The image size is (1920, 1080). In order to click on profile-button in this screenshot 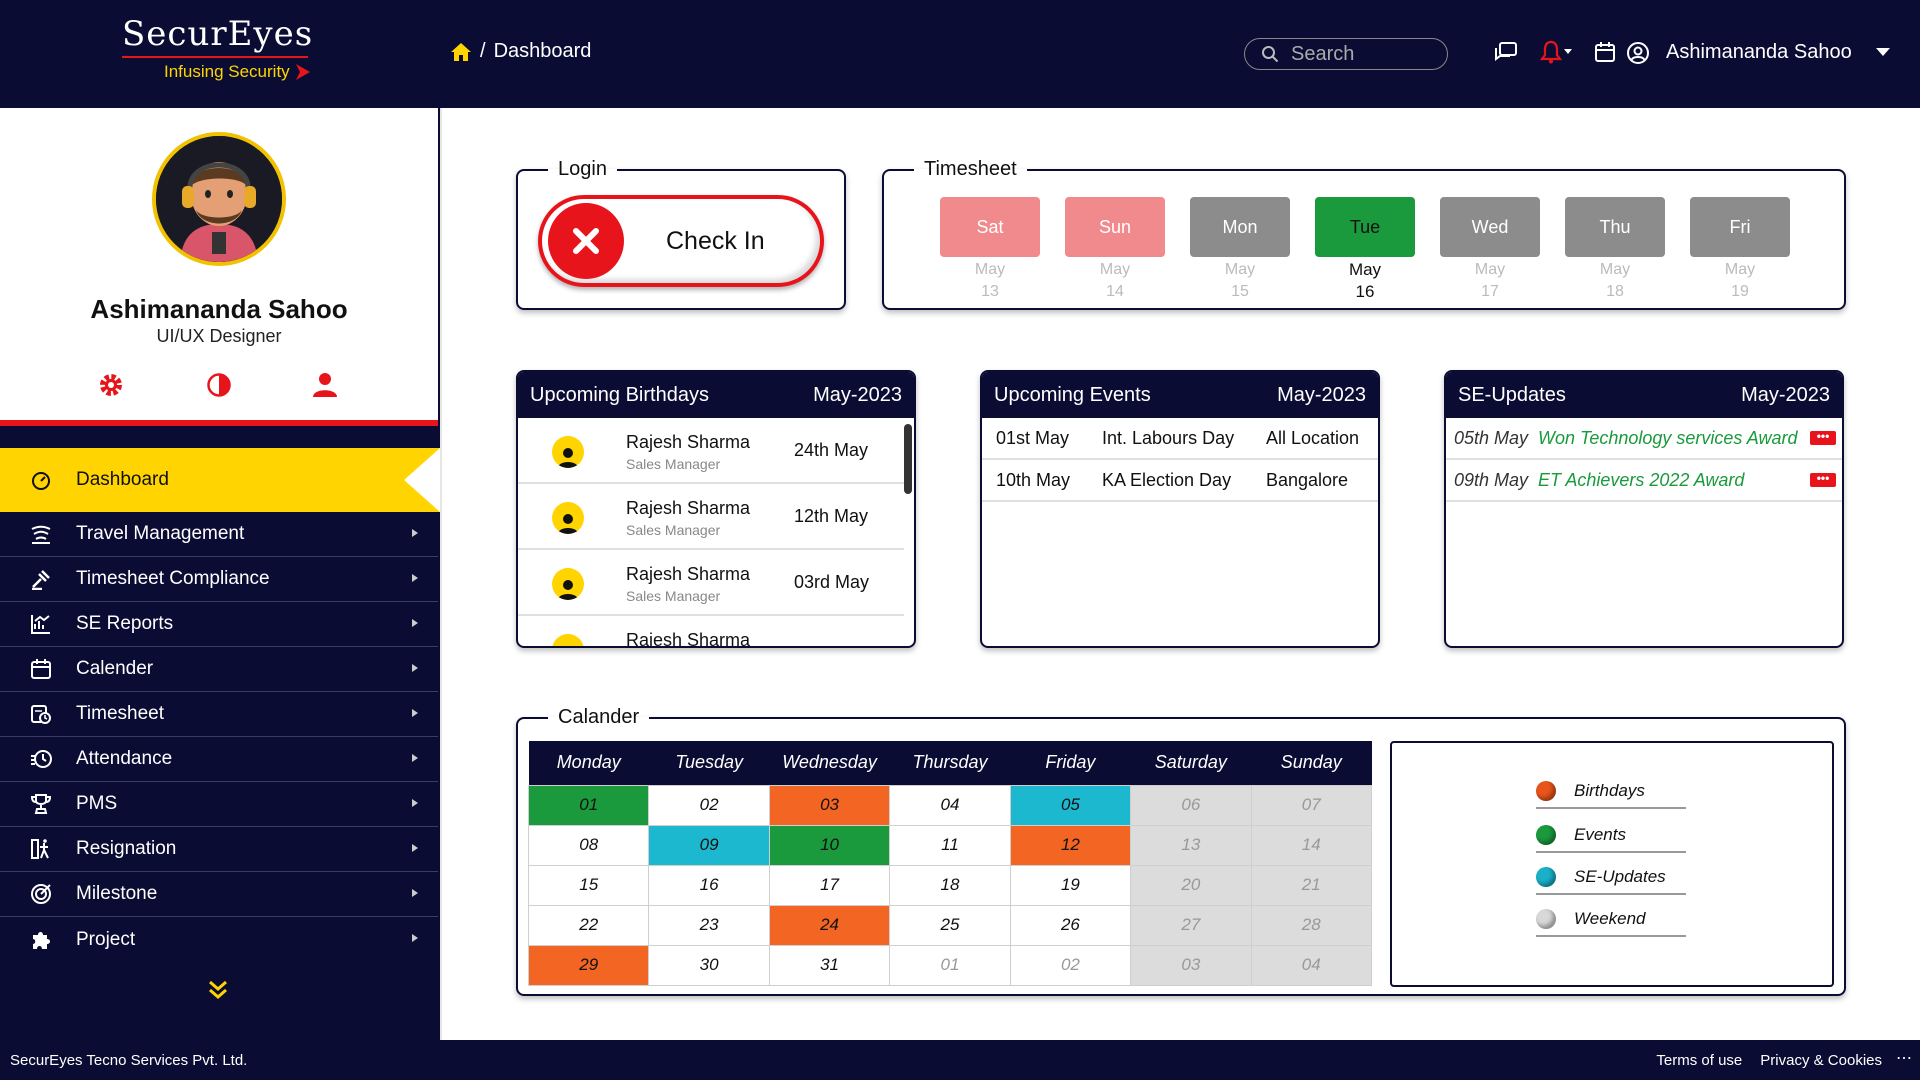, I will do `click(325, 387)`.